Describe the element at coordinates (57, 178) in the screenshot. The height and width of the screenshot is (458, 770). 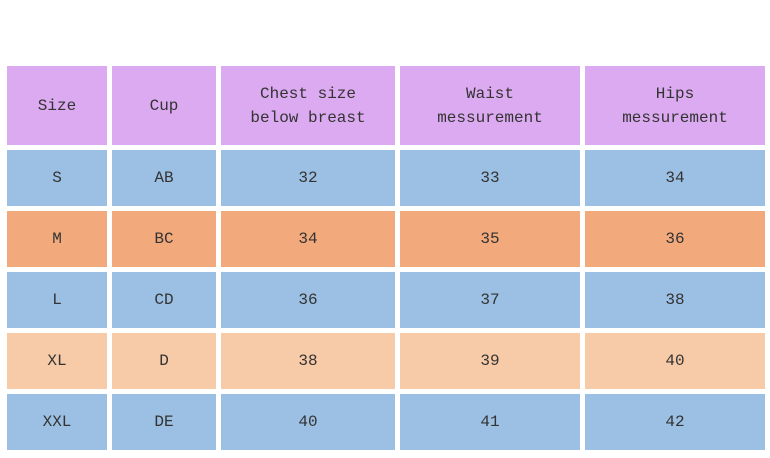
I see `cell-size: S` at that location.